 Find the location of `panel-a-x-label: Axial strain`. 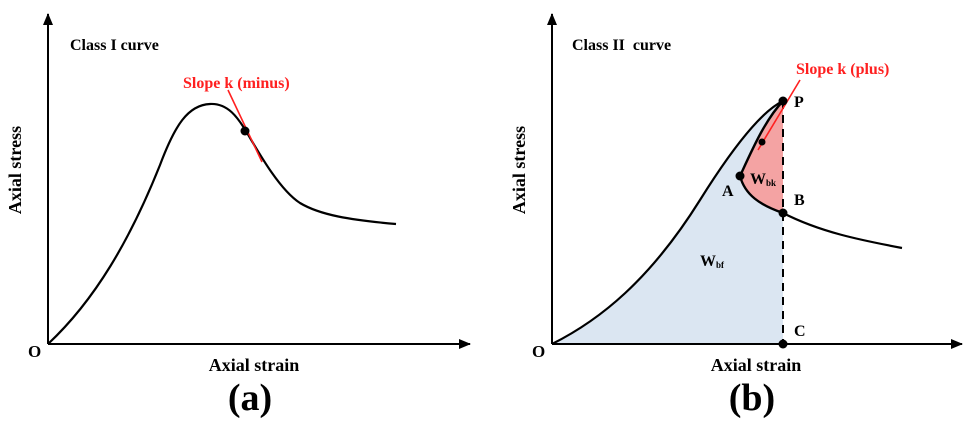

panel-a-x-label: Axial strain is located at coordinates (254, 365).